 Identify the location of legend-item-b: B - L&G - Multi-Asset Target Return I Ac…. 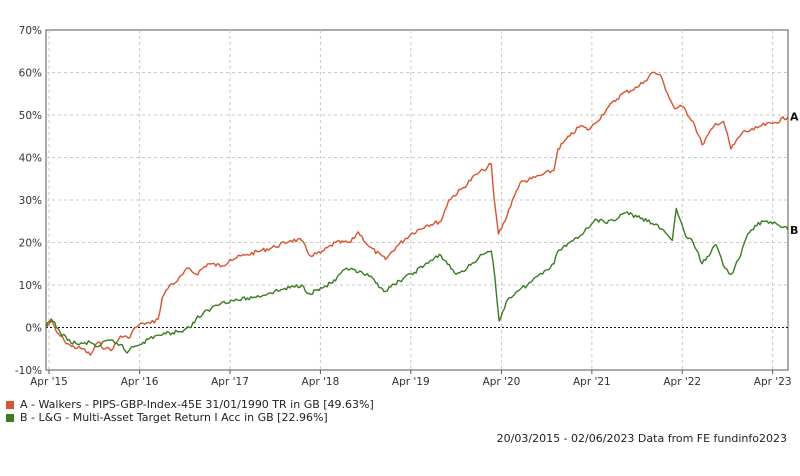
(167, 417).